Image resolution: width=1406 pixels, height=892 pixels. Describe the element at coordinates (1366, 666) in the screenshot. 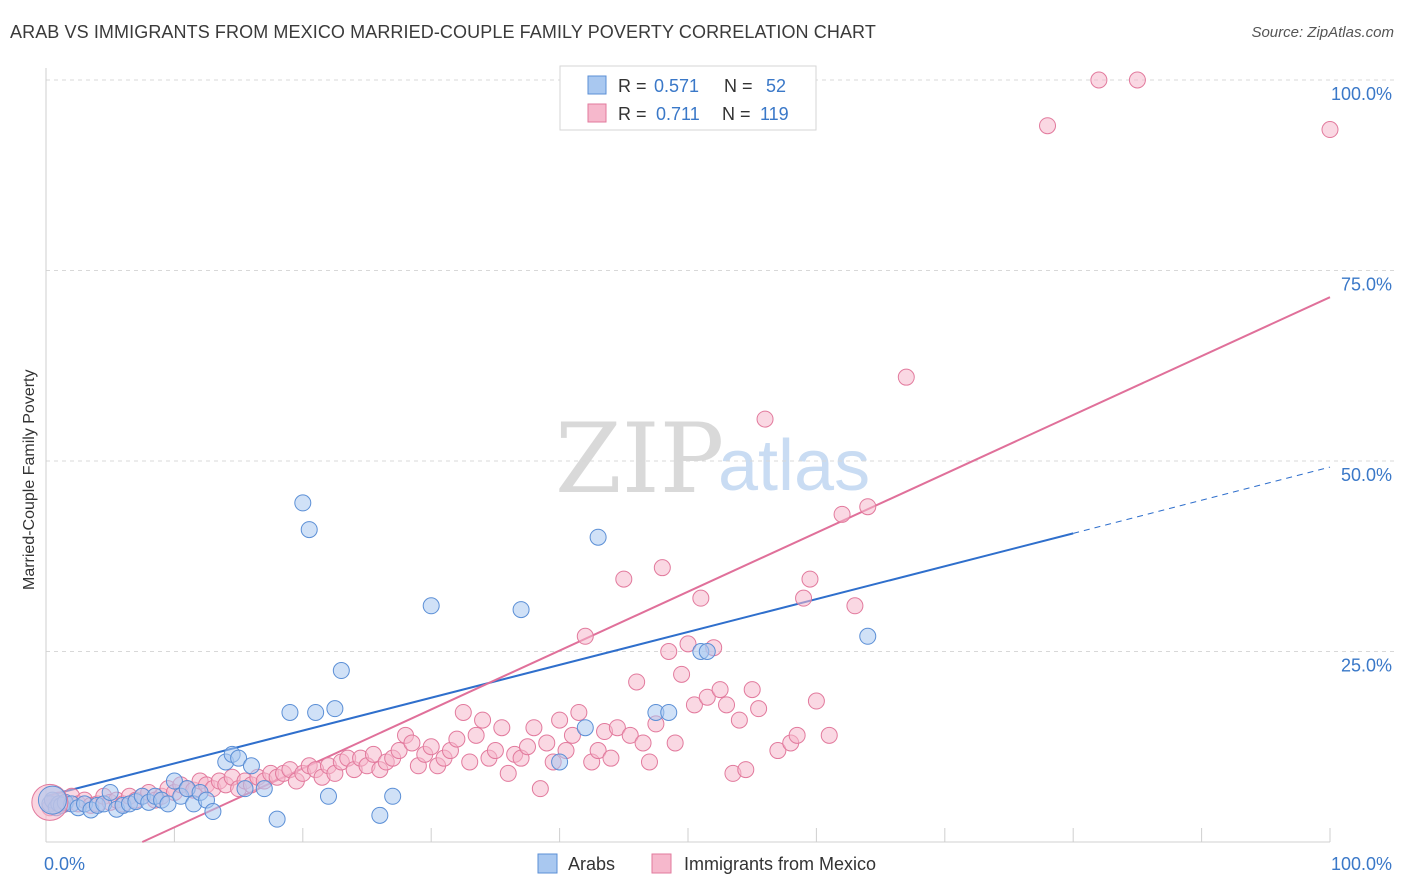

I see `y-tick-label: 25.0%` at that location.